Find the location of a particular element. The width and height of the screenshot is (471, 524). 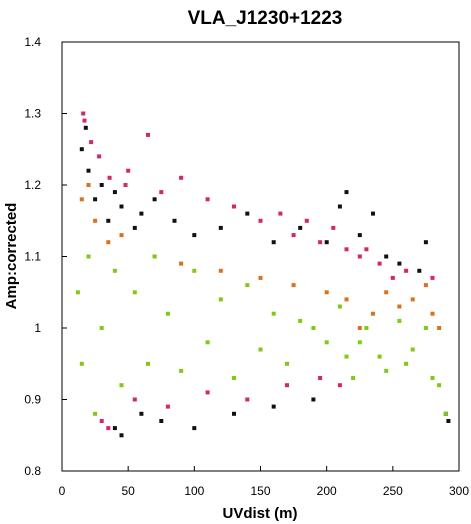

x-tick-label: 300 is located at coordinates (459, 491).